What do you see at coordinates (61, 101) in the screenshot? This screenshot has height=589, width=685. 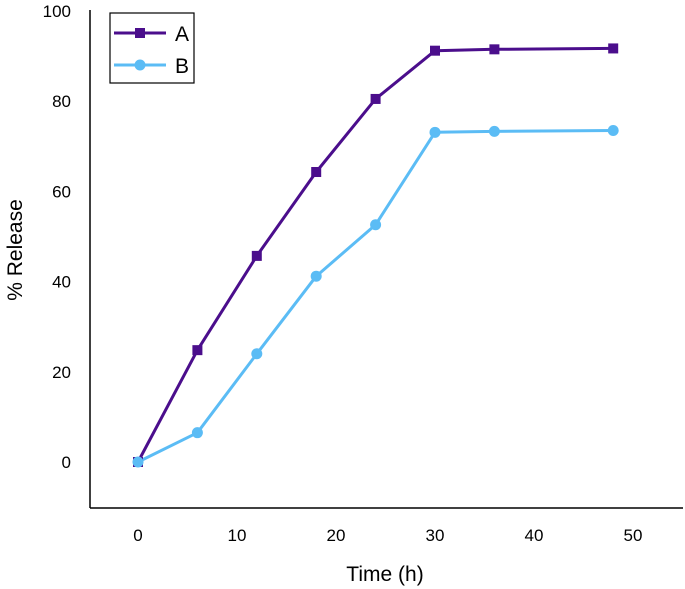 I see `y-tick-label: 80` at bounding box center [61, 101].